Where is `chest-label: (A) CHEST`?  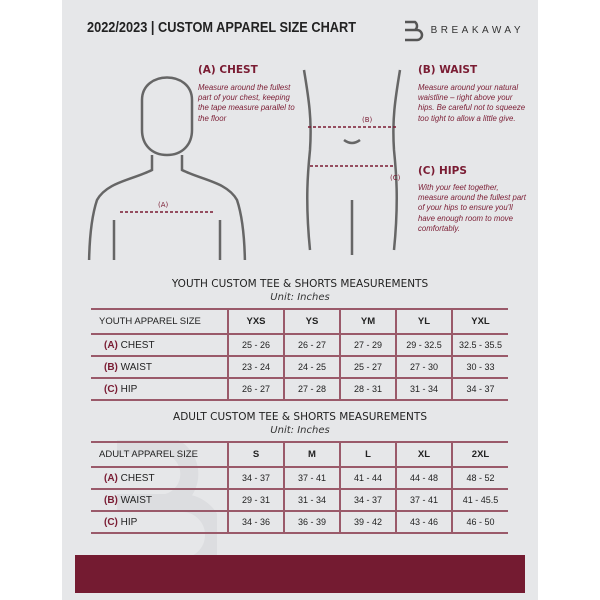
chest-label: (A) CHEST is located at coordinates (228, 70).